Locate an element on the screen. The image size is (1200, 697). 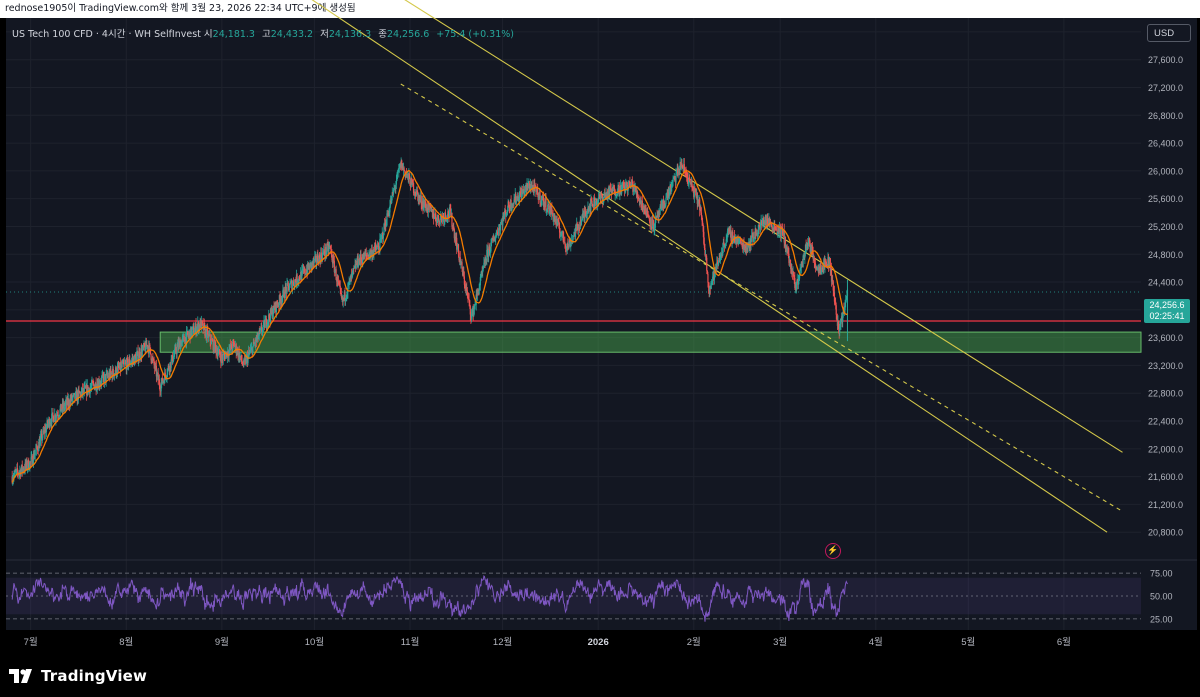
lightning-icon: ⚡ is located at coordinates (833, 551).